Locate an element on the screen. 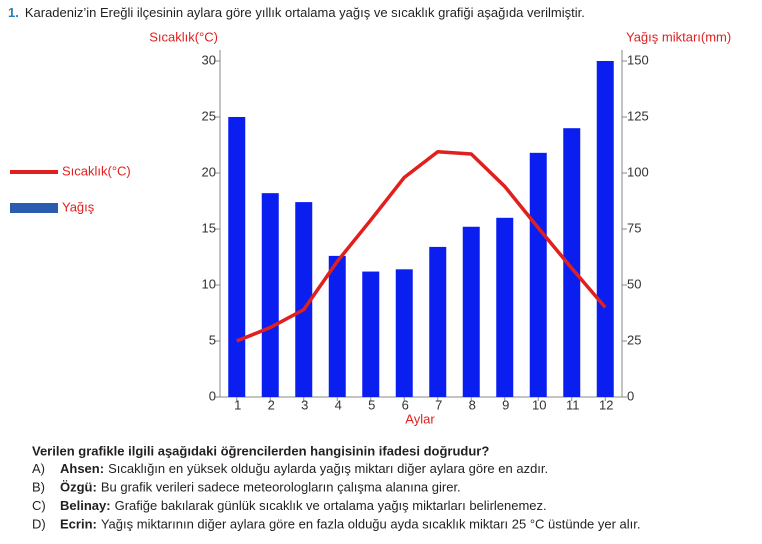 This screenshot has height=544, width=762. y2-tick-label: 25 is located at coordinates (634, 339).